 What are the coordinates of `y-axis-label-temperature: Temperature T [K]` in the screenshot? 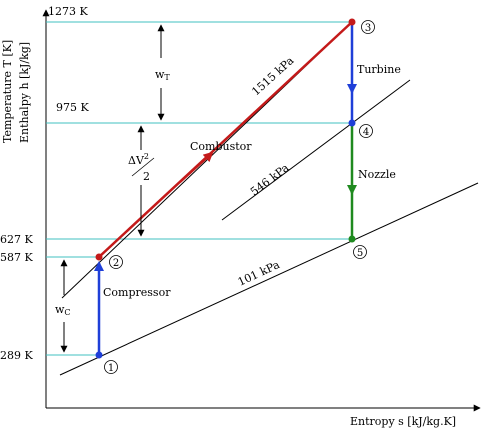 It's located at (7, 91).